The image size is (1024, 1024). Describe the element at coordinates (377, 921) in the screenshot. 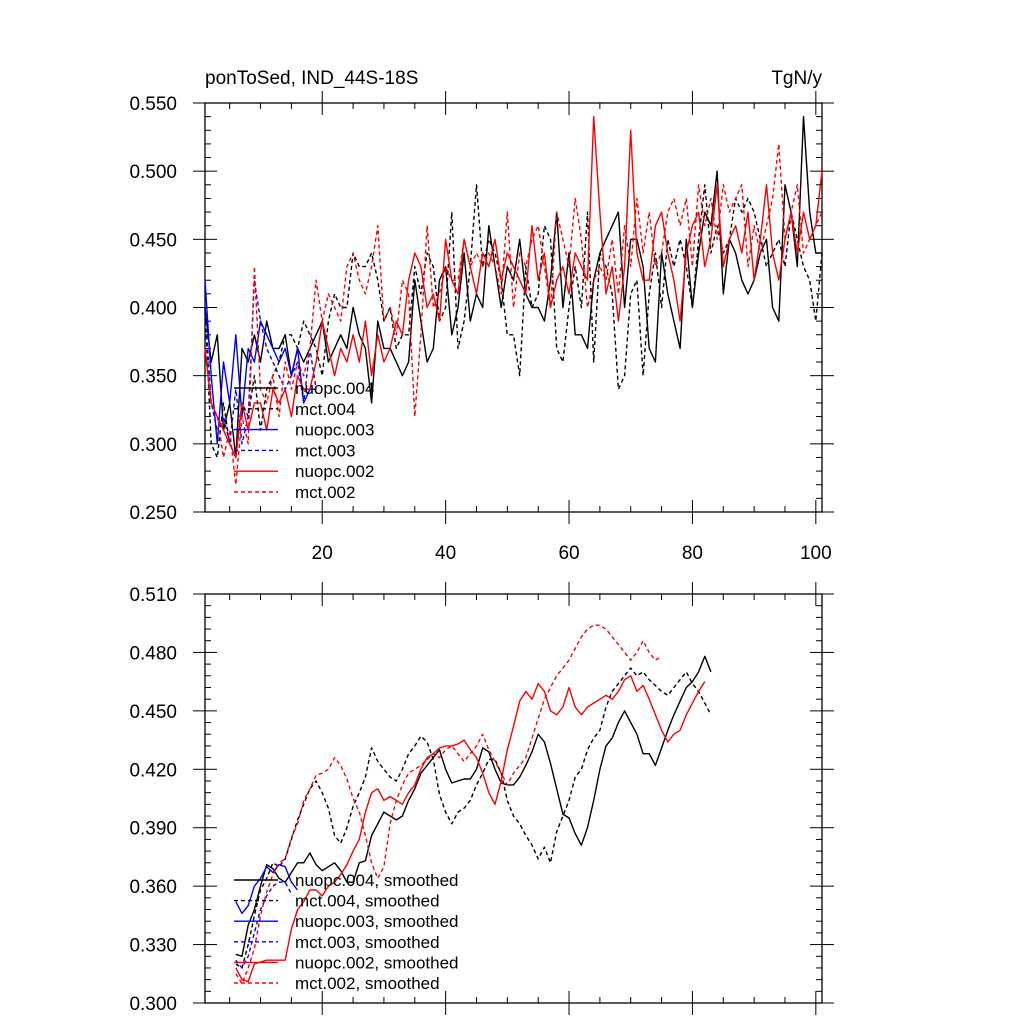

I see `legend-label: nuopc.003, smoothed` at that location.